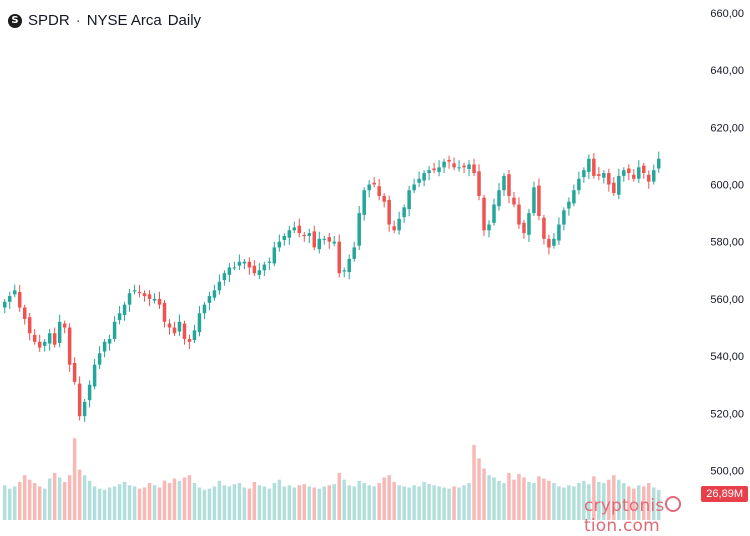 The image size is (750, 536). I want to click on interval-label: Daily, so click(184, 20).